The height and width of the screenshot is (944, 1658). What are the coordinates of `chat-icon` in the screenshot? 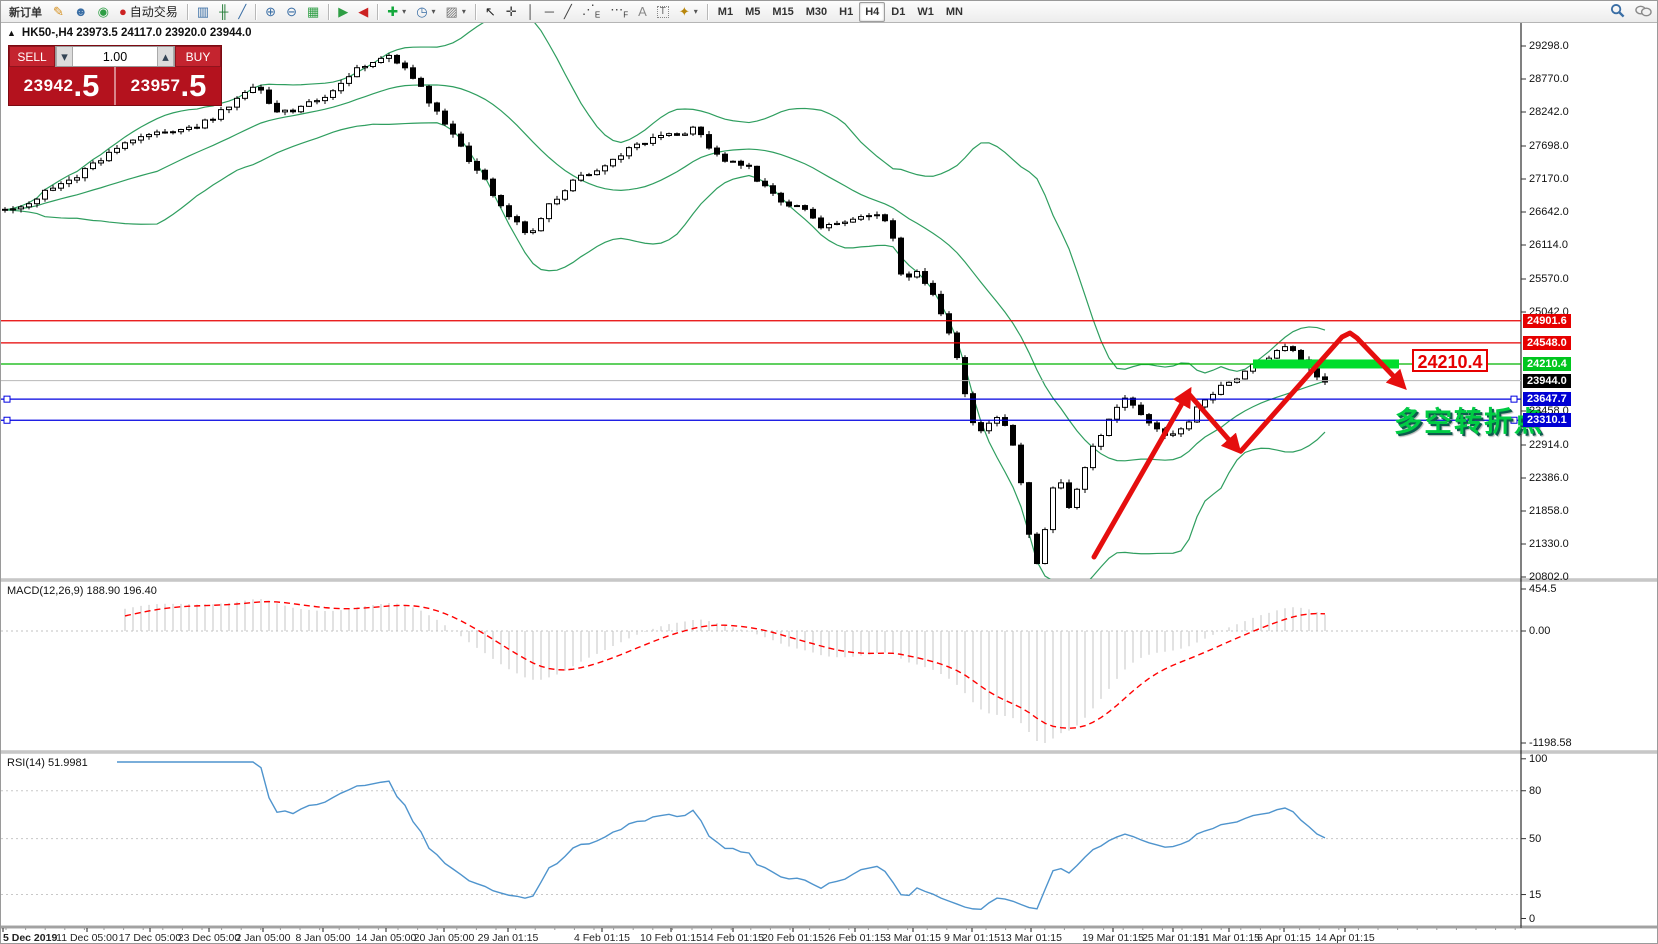 It's located at (1643, 12).